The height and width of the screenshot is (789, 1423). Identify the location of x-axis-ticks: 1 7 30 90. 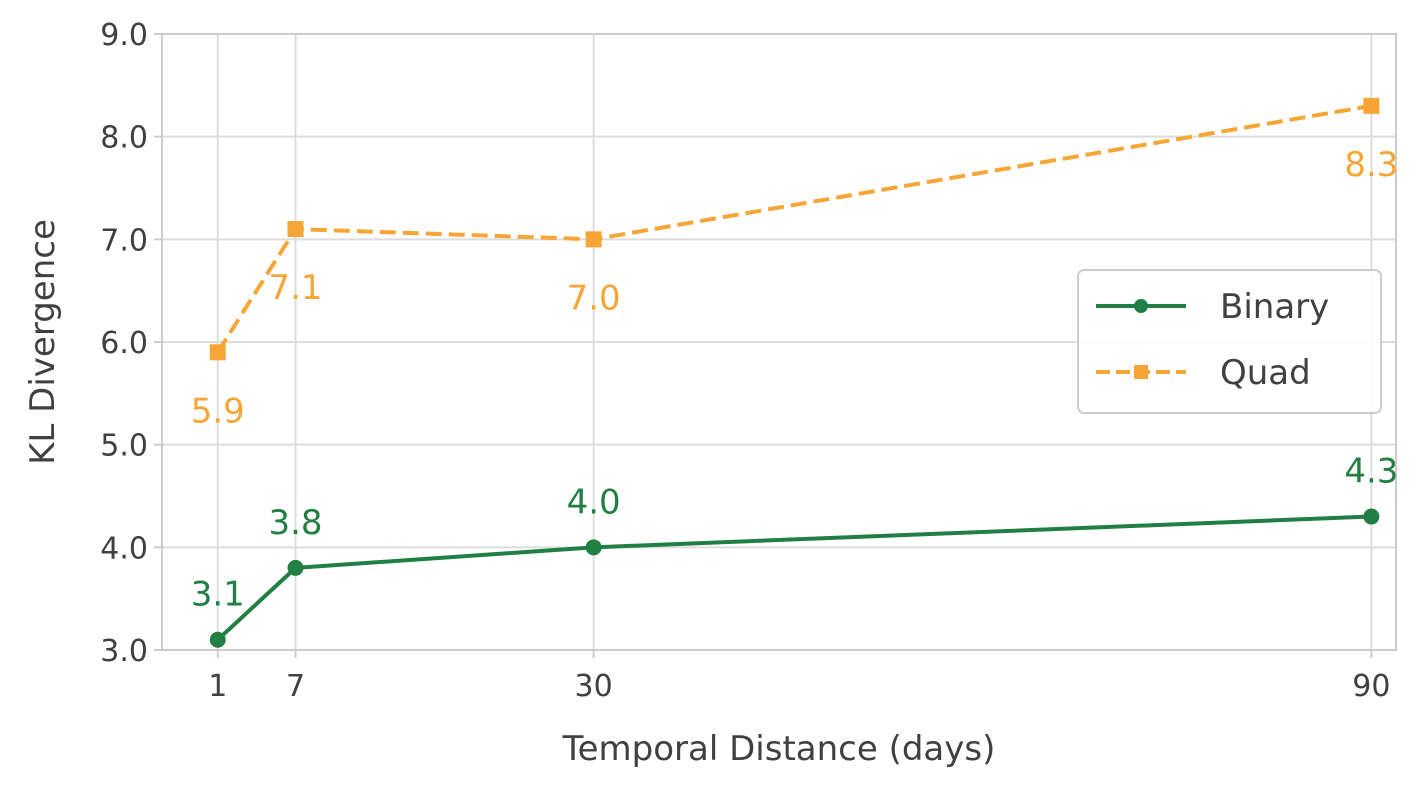
(799, 677).